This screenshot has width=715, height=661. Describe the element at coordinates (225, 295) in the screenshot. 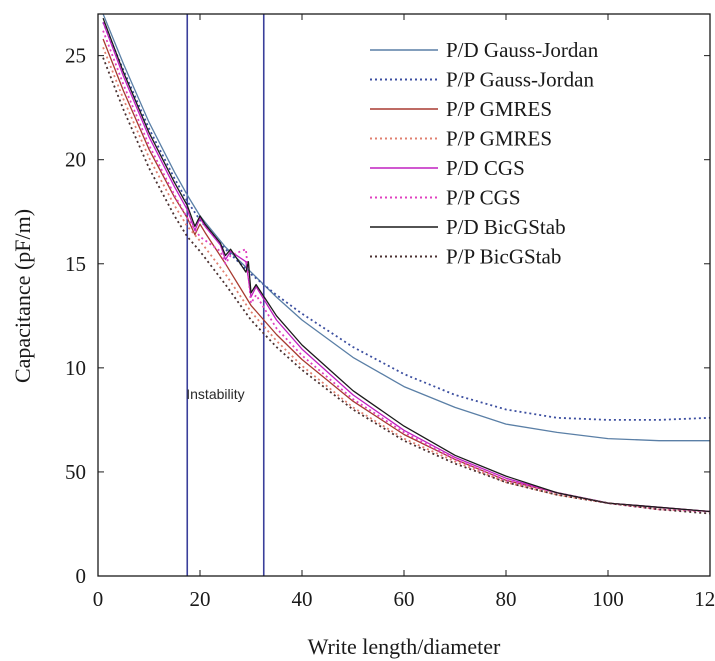

I see `instability-region` at that location.